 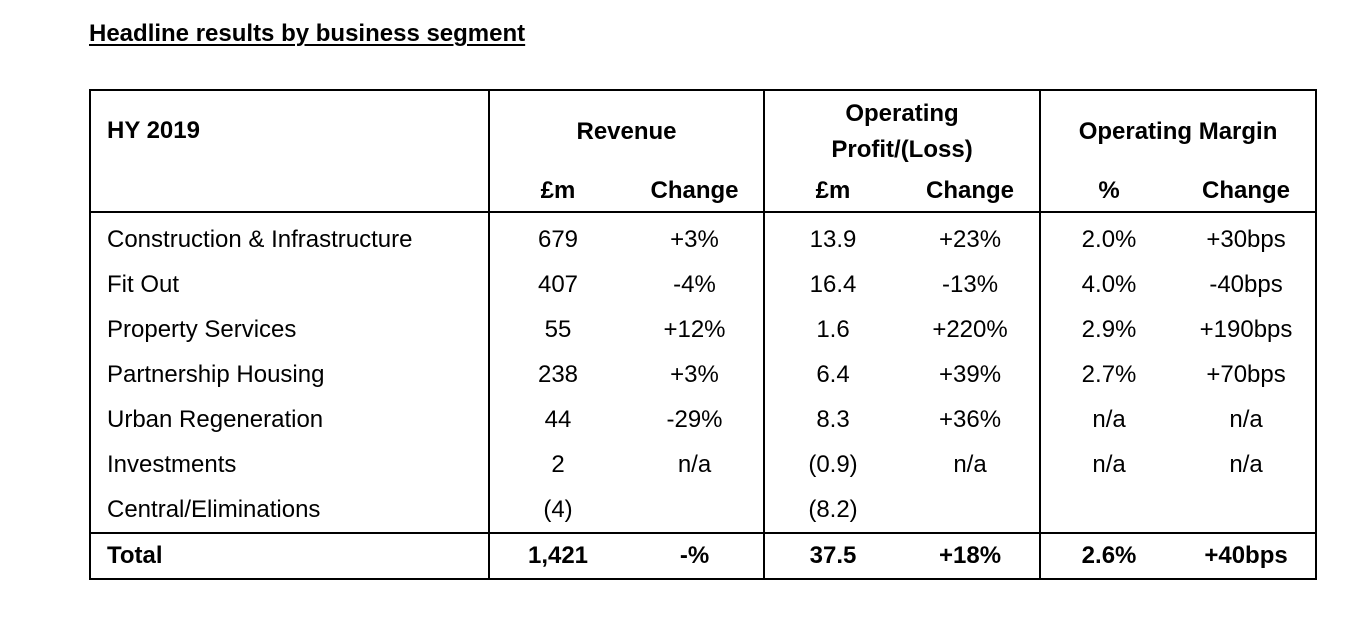 I want to click on margin-value: 2.9%, so click(x=1108, y=329).